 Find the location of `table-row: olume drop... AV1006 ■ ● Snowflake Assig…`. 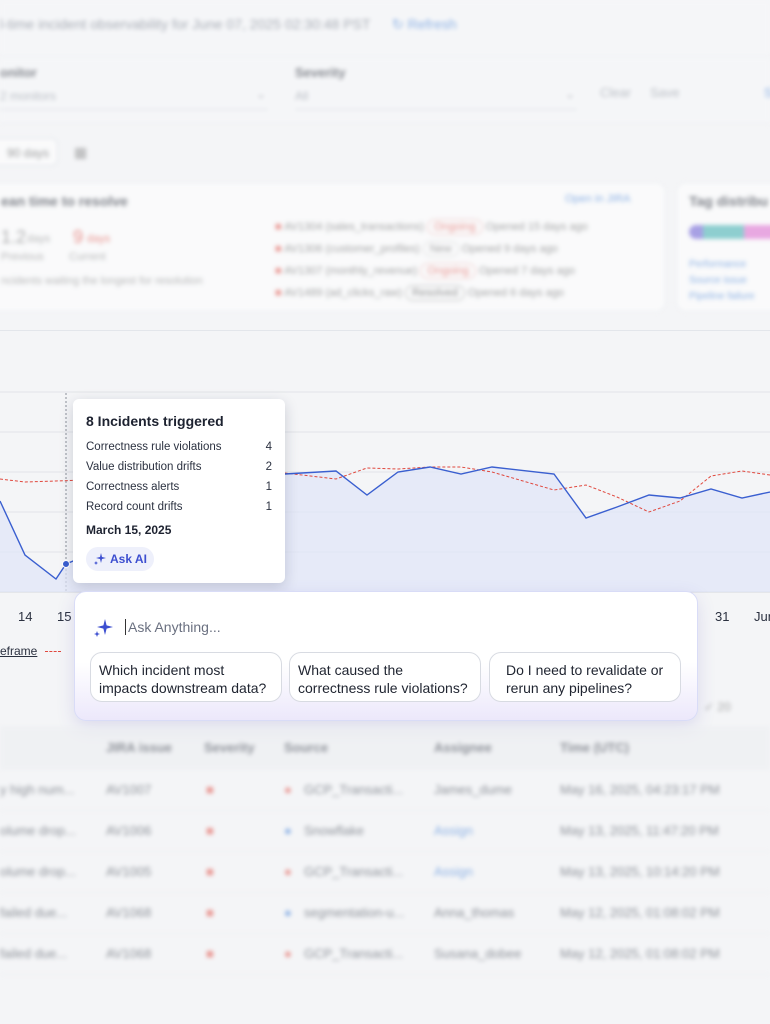

table-row: olume drop... AV1006 ■ ● Snowflake Assig… is located at coordinates (385, 831).